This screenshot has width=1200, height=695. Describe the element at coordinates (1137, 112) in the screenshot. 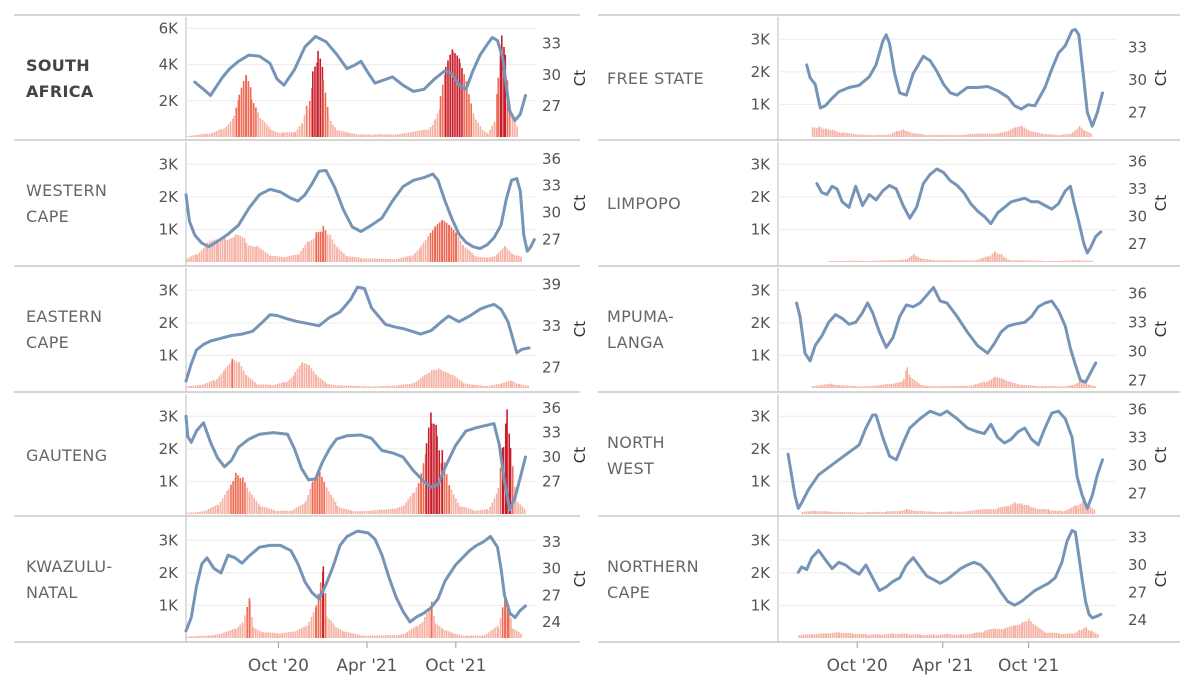

I see `right-tick-label: 27` at that location.